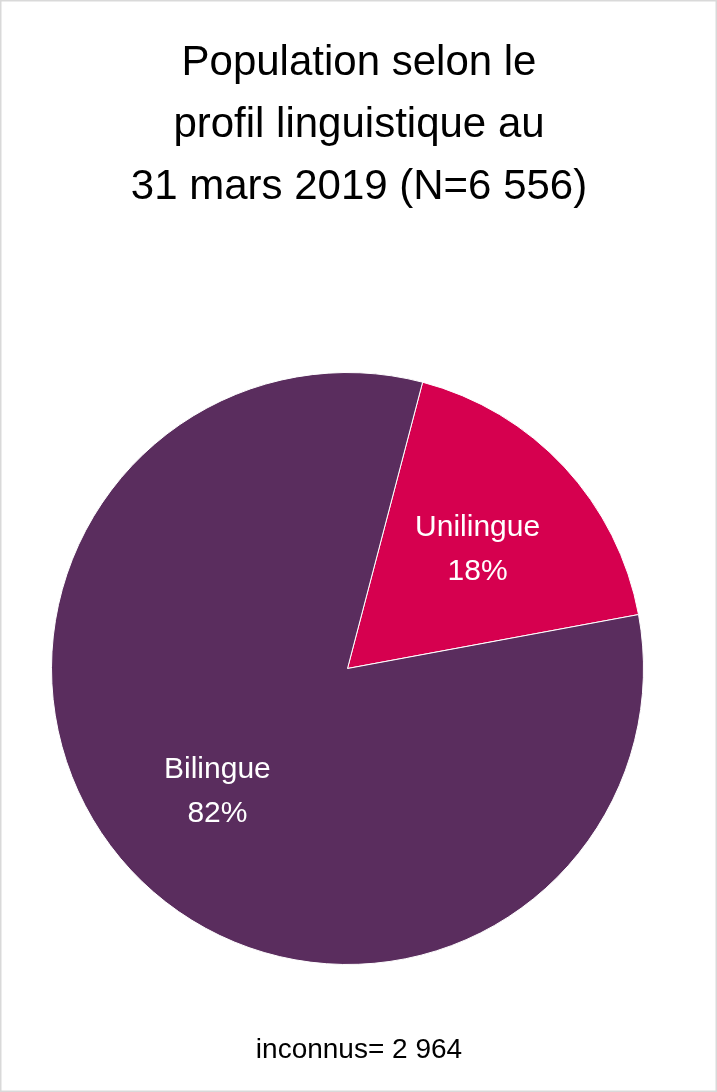  I want to click on slice-label: Bilingue, so click(217, 767).